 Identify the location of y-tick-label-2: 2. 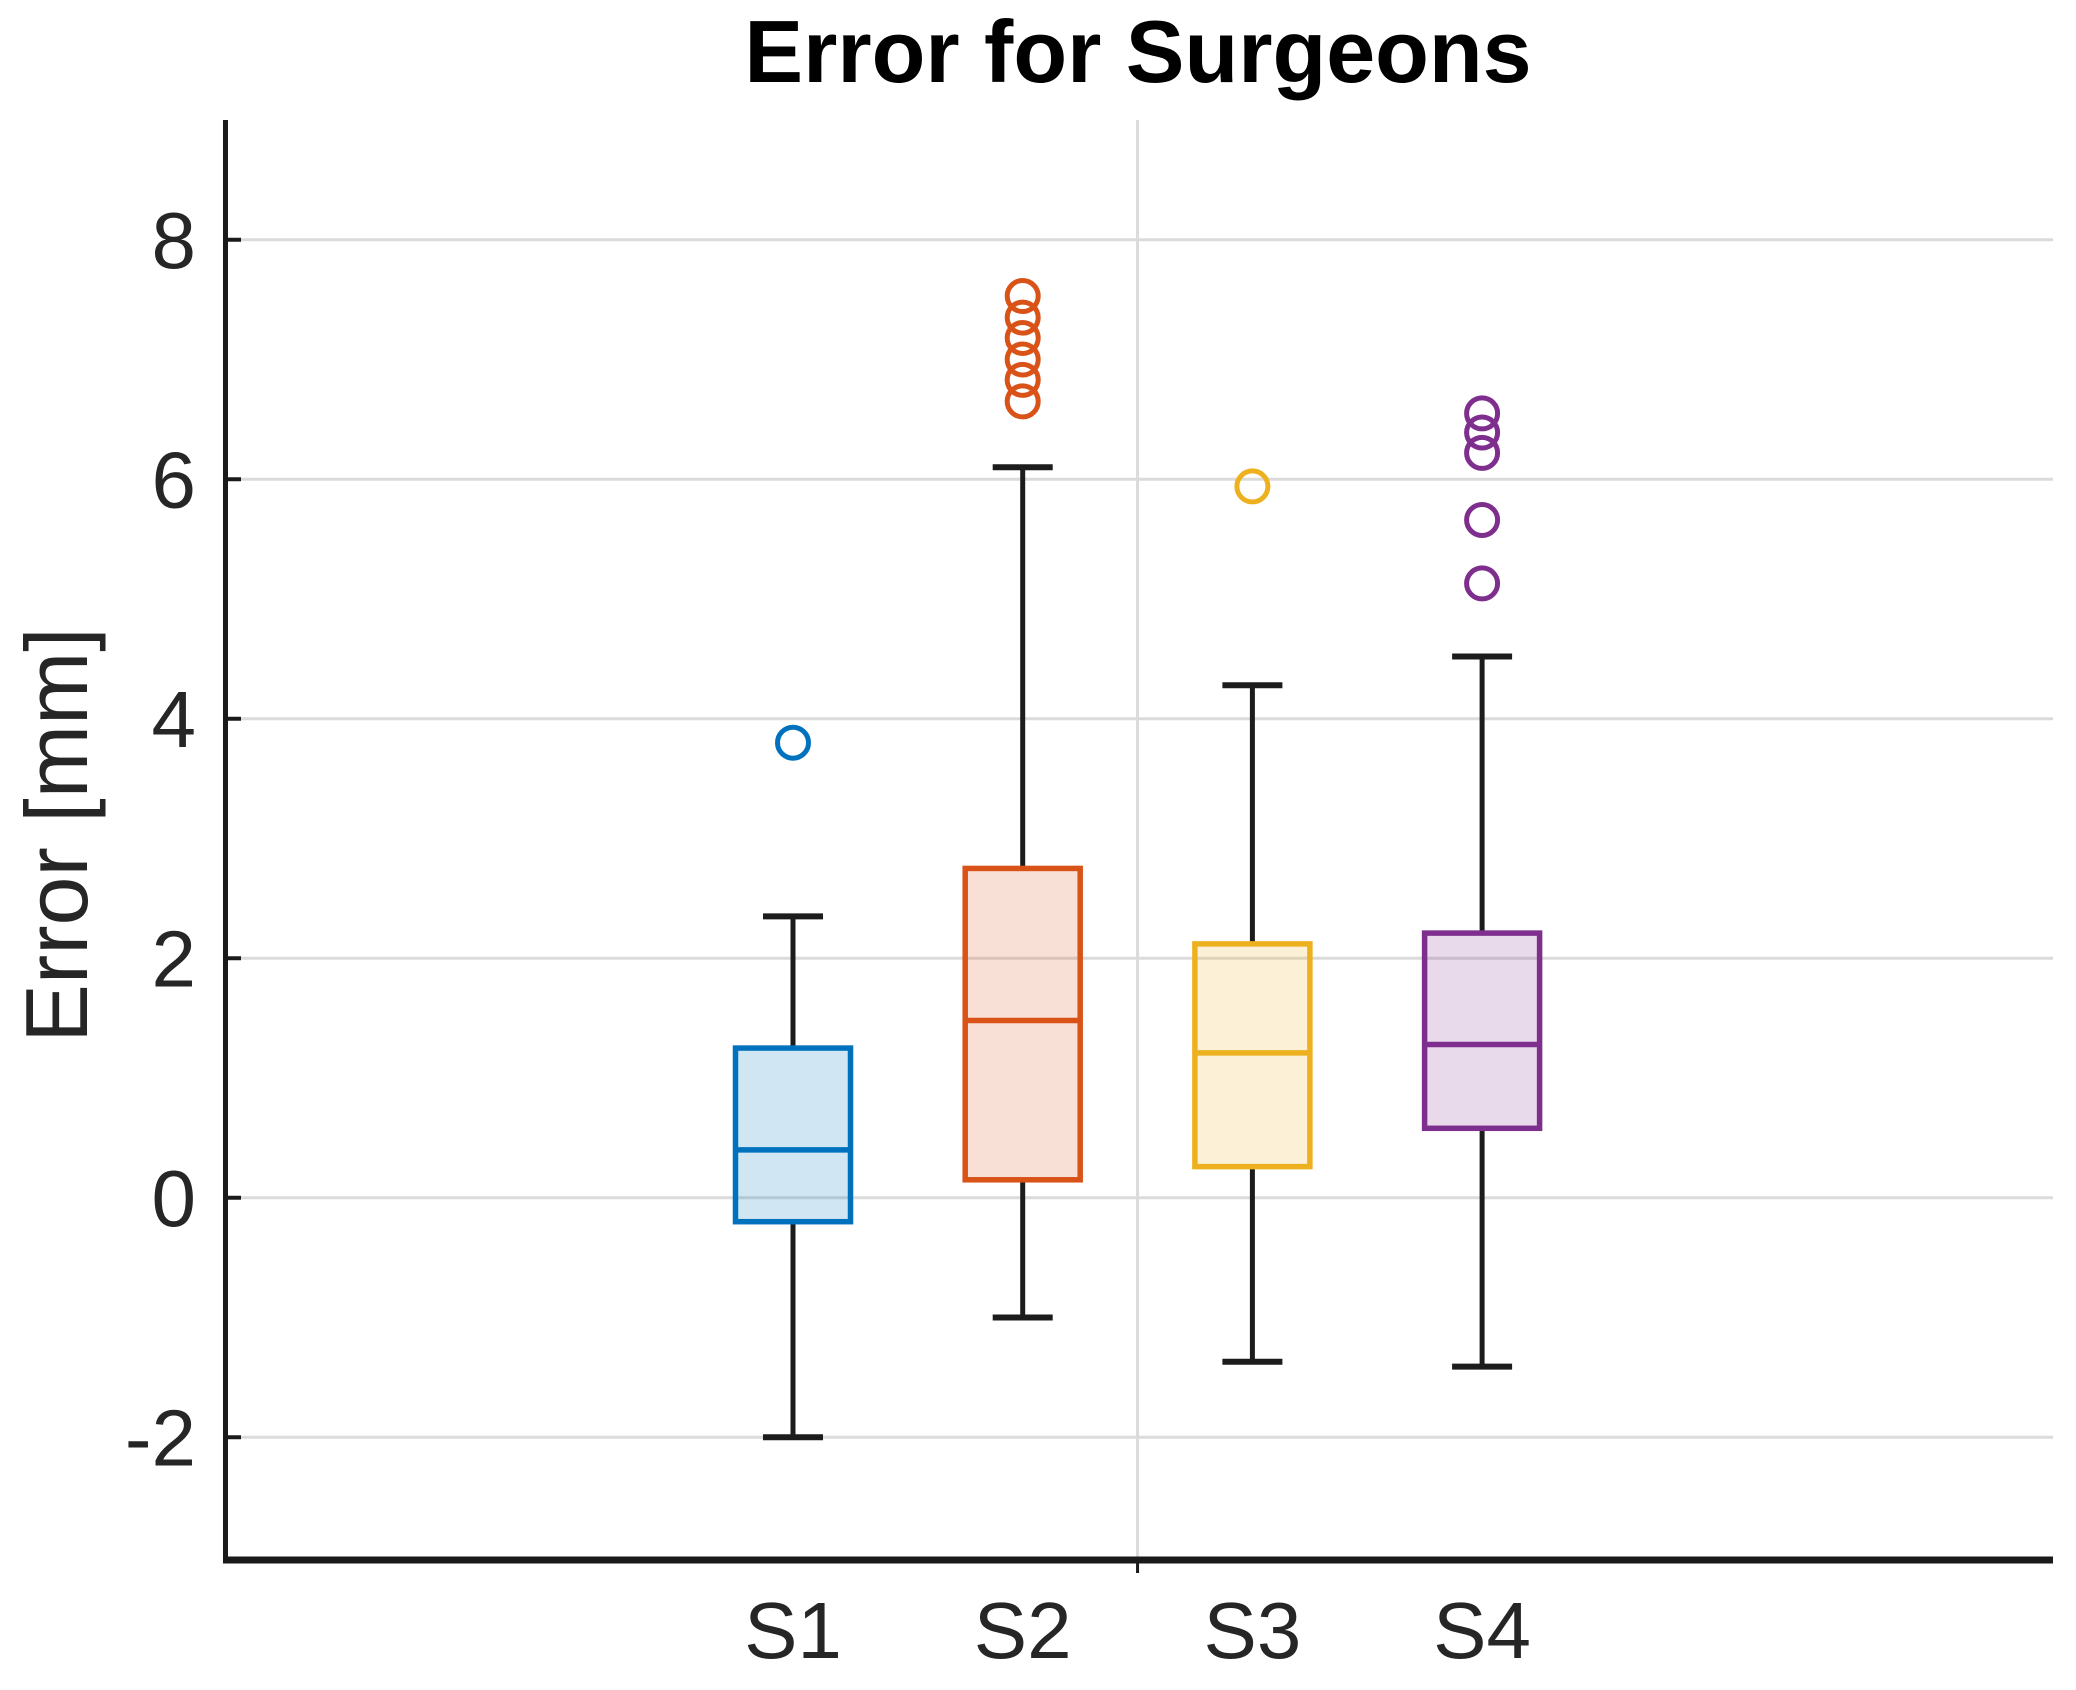
(174, 958).